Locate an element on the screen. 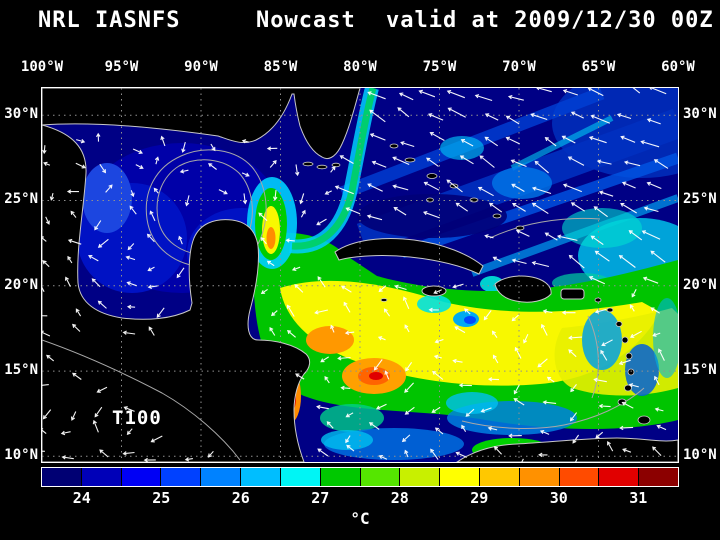 This screenshot has width=720, height=540. lon-label: 65°W is located at coordinates (598, 67).